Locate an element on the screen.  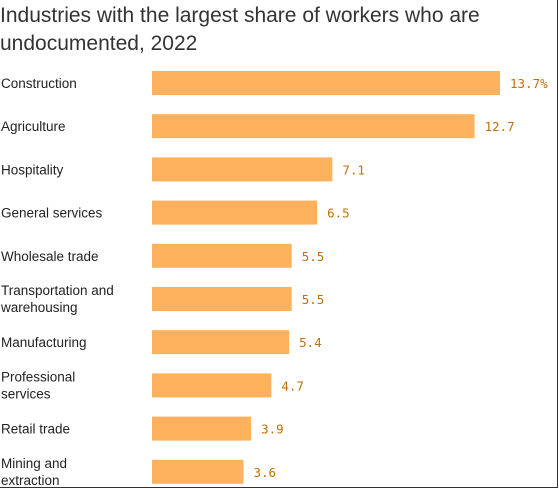
category-label-agriculture: Agriculture is located at coordinates (33, 126).